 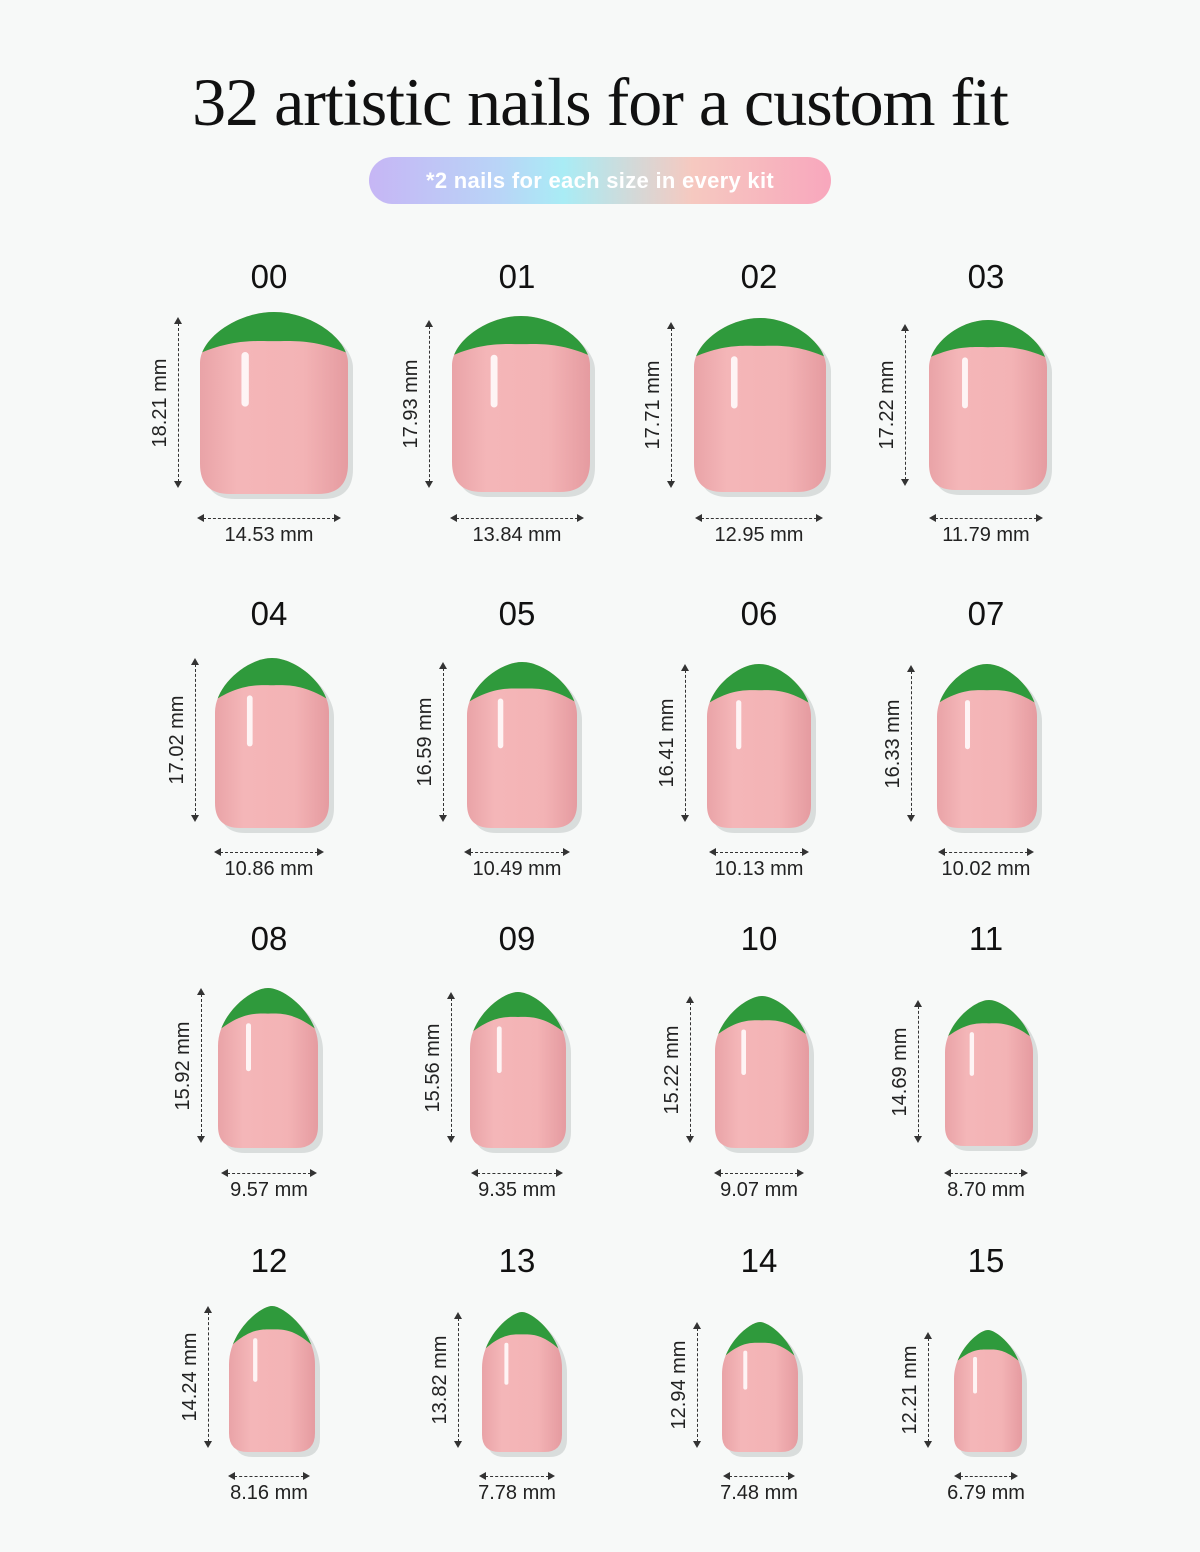 What do you see at coordinates (433, 1067) in the screenshot?
I see `length-label: 15.56 mm` at bounding box center [433, 1067].